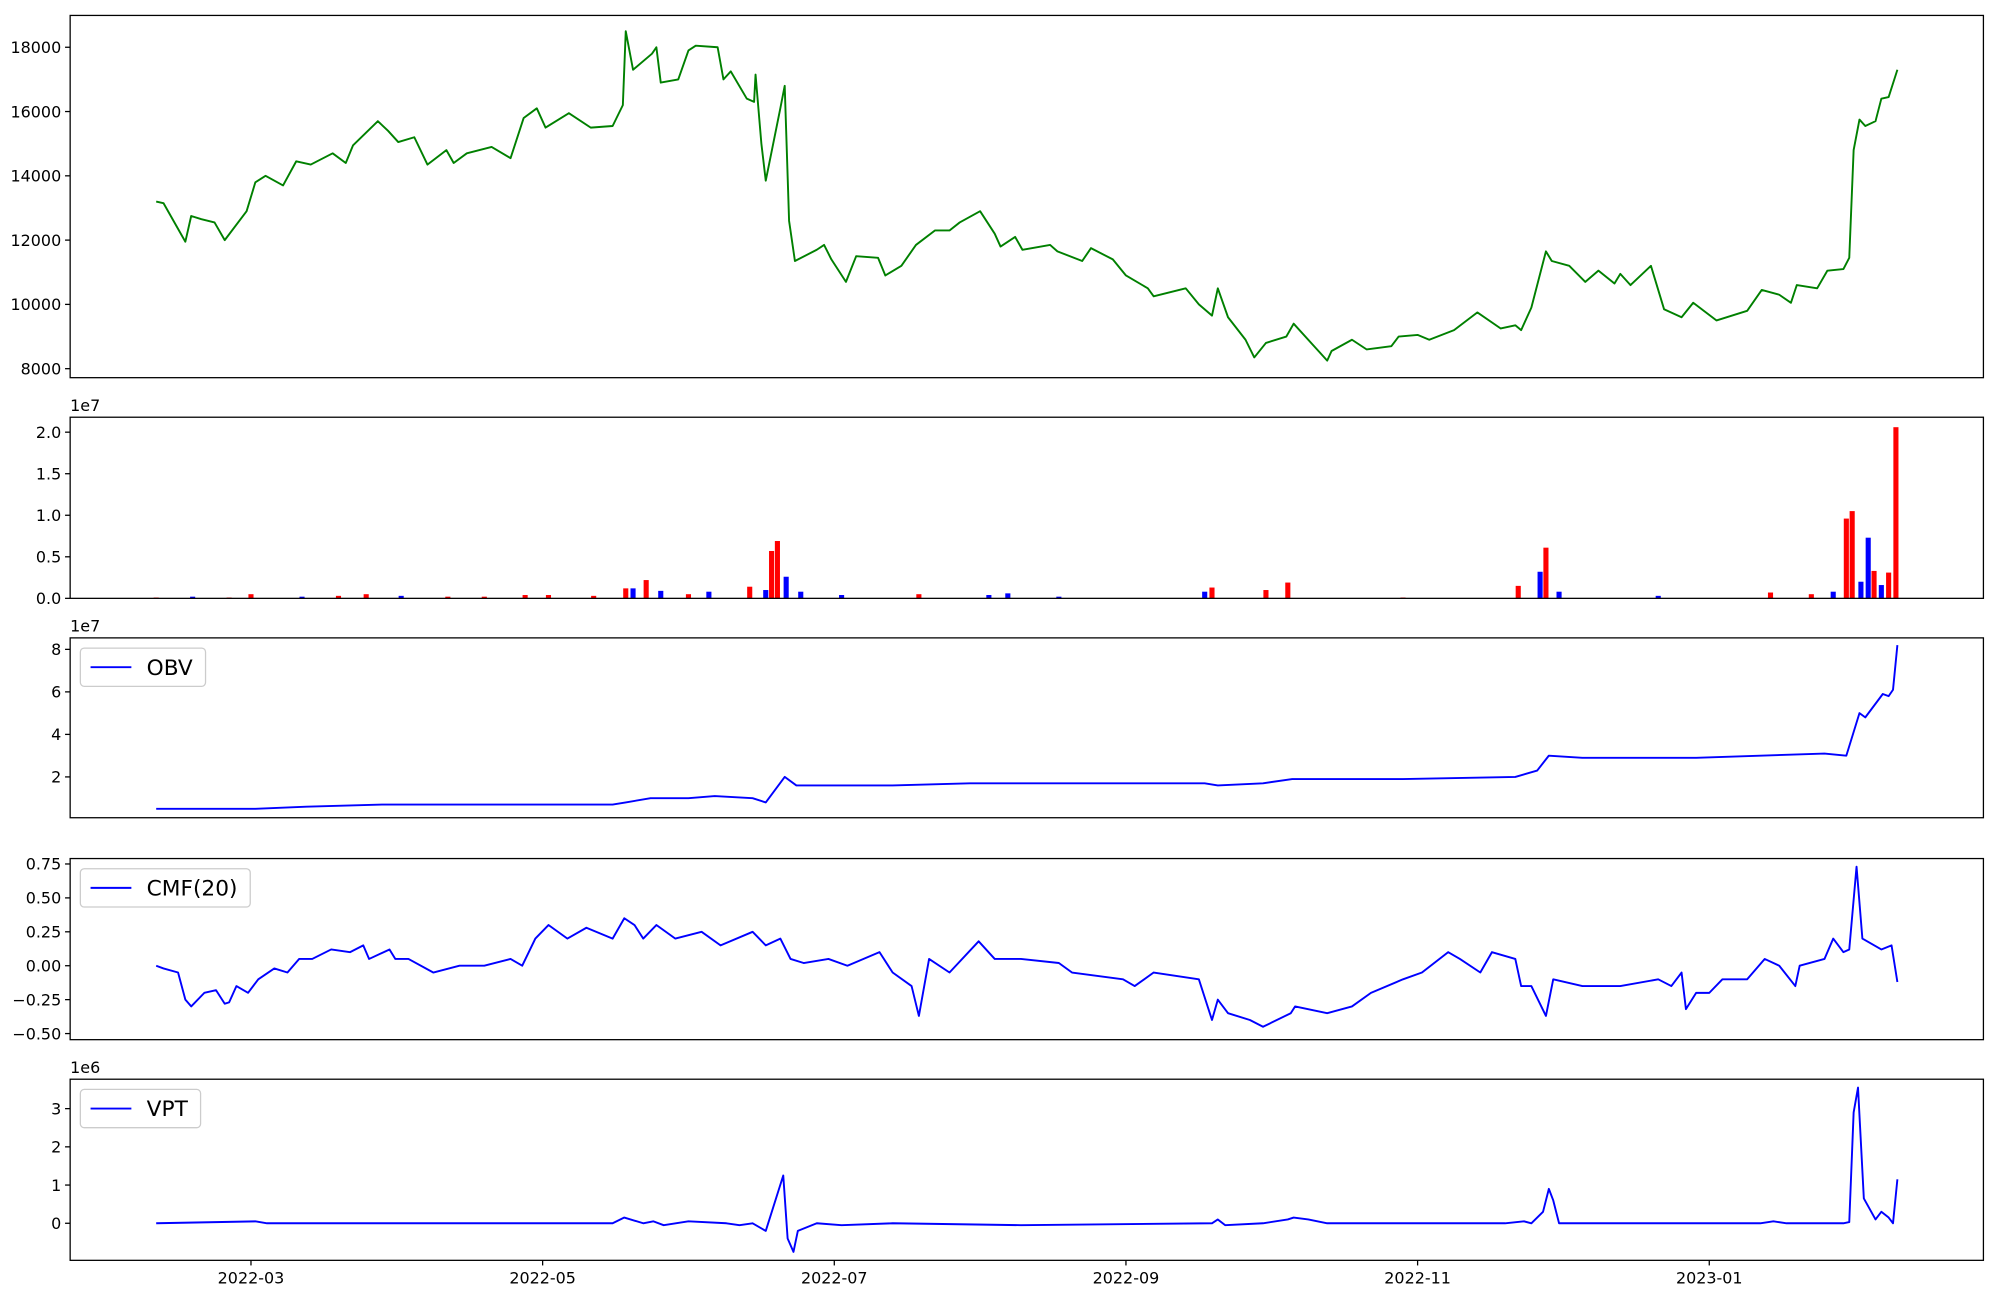 The height and width of the screenshot is (1300, 2000). Describe the element at coordinates (85, 1067) in the screenshot. I see `axis-offset-label: 1e6` at that location.